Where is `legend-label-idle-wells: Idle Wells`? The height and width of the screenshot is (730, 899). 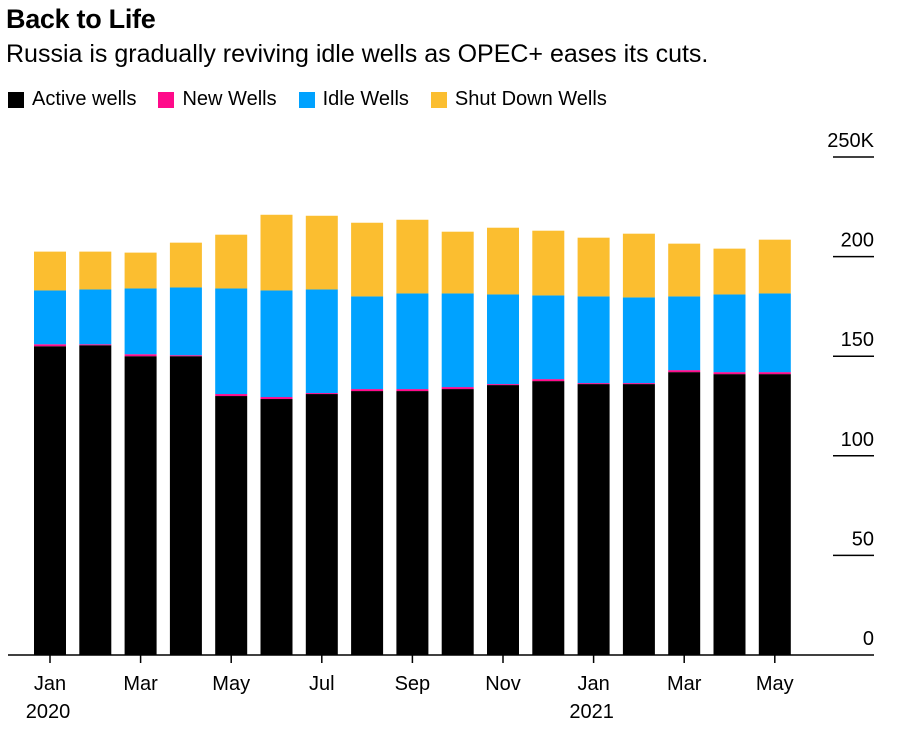
legend-label-idle-wells: Idle Wells is located at coordinates (365, 99).